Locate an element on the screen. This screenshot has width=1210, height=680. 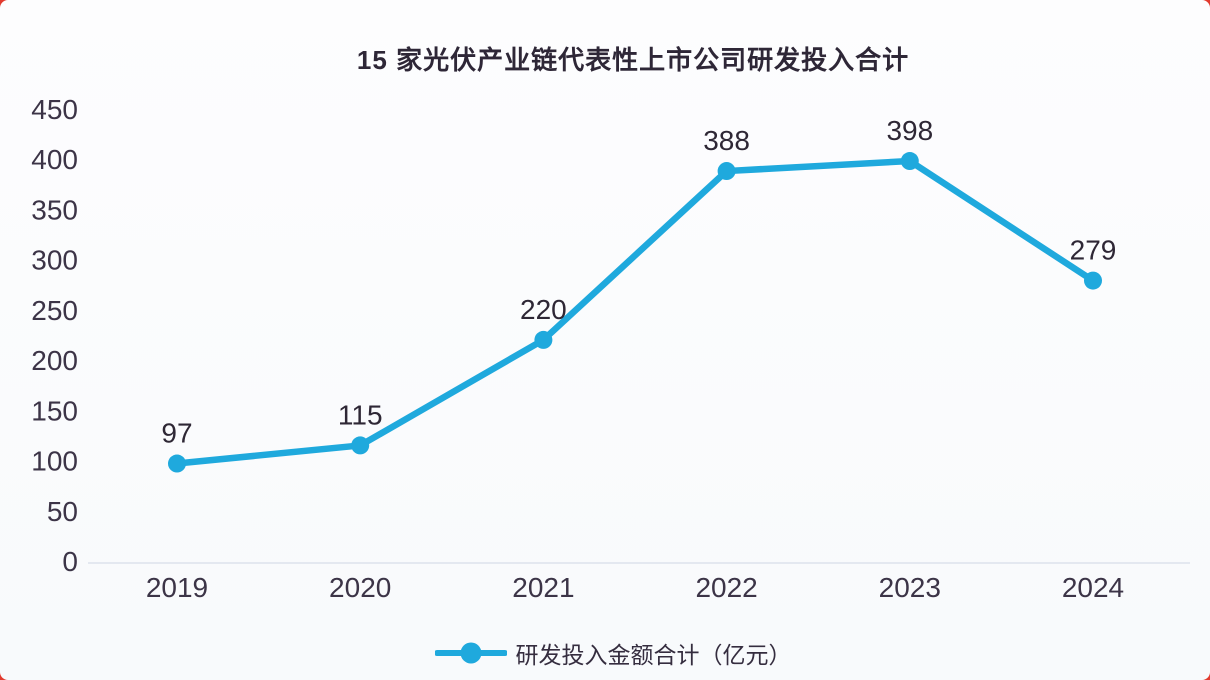
y-axis-tick-label: 400 is located at coordinates (54, 159).